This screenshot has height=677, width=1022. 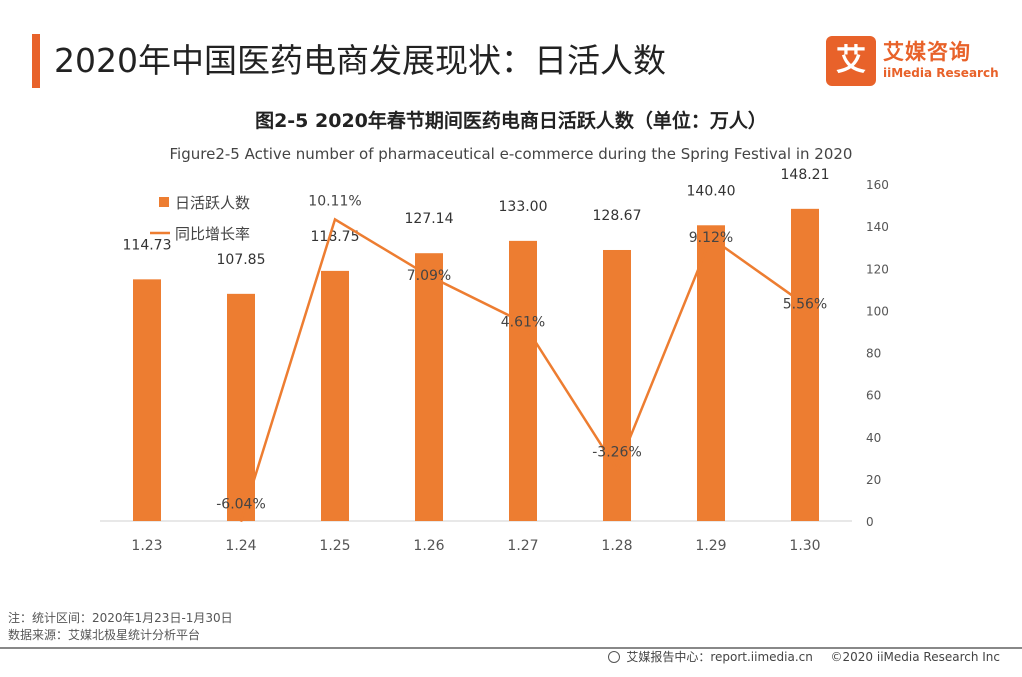 I want to click on x-tick-label: 1.26, so click(x=428, y=546).